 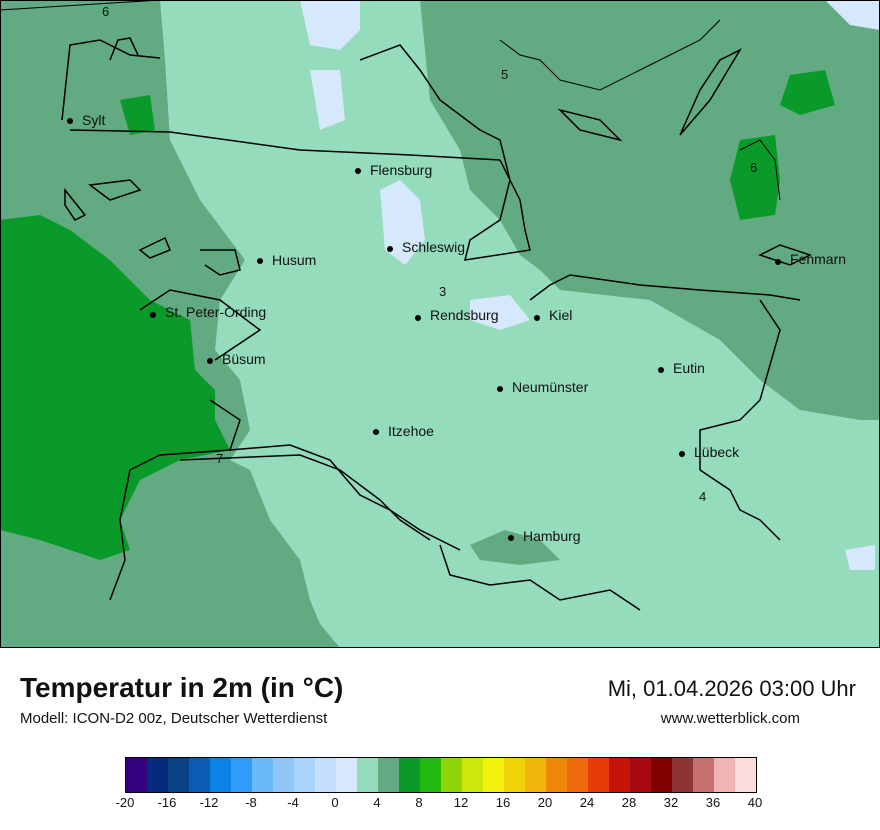 I want to click on legend-tick-label: -4, so click(x=293, y=802).